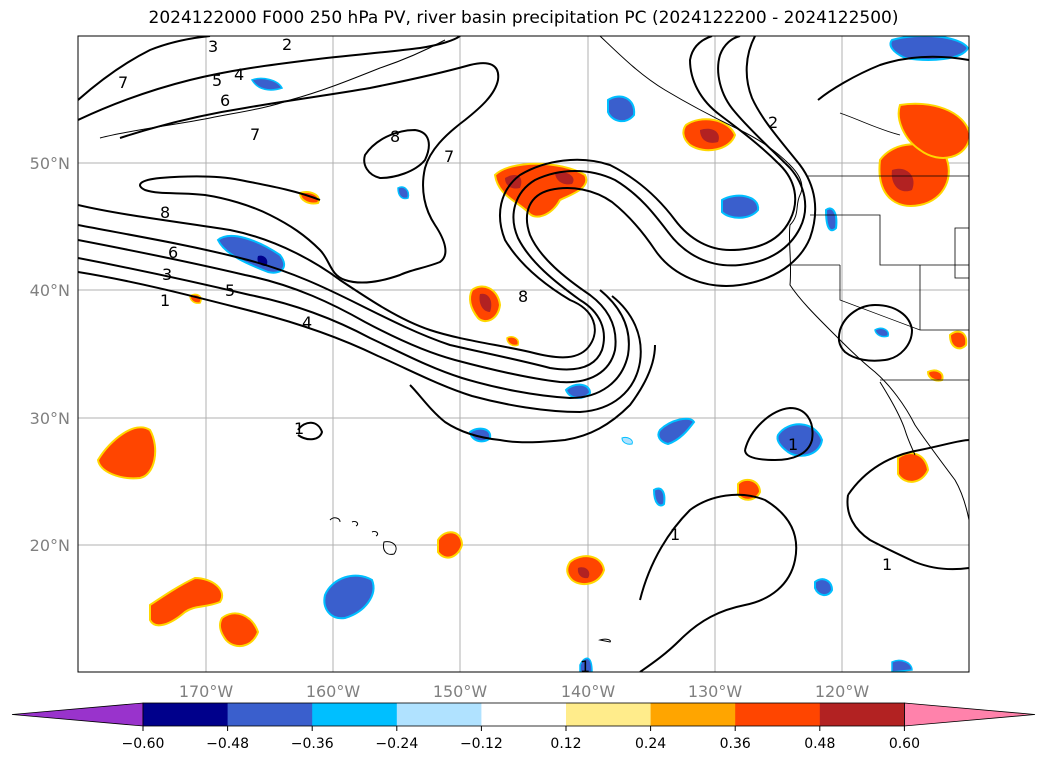 Image resolution: width=1047 pixels, height=765 pixels. Describe the element at coordinates (588, 691) in the screenshot. I see `lon-label: 140°W` at that location.